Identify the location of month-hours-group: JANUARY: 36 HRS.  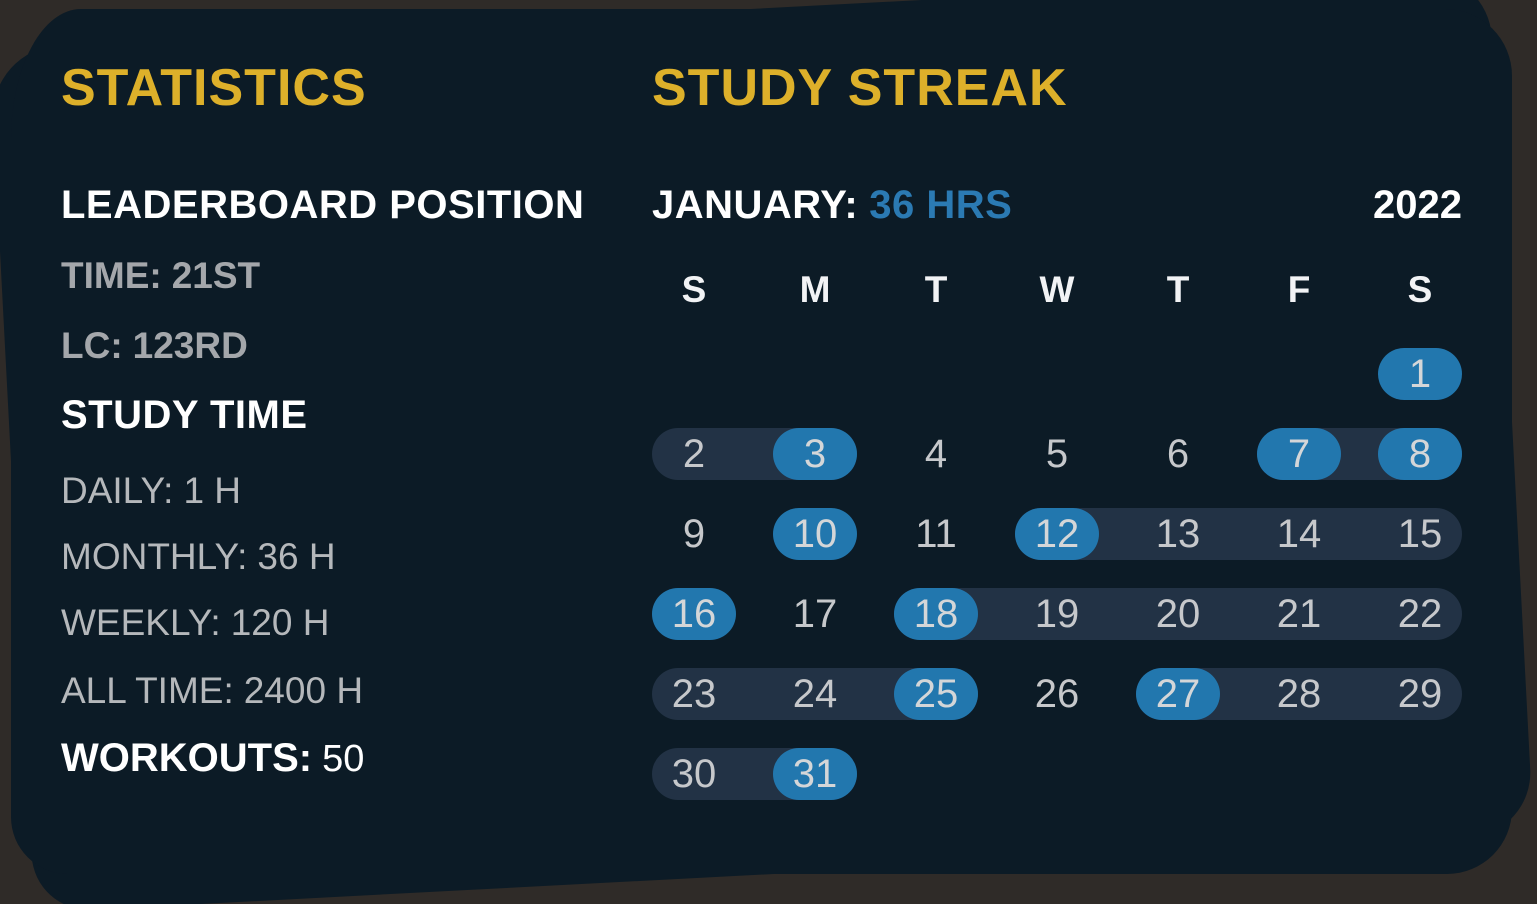
(832, 205).